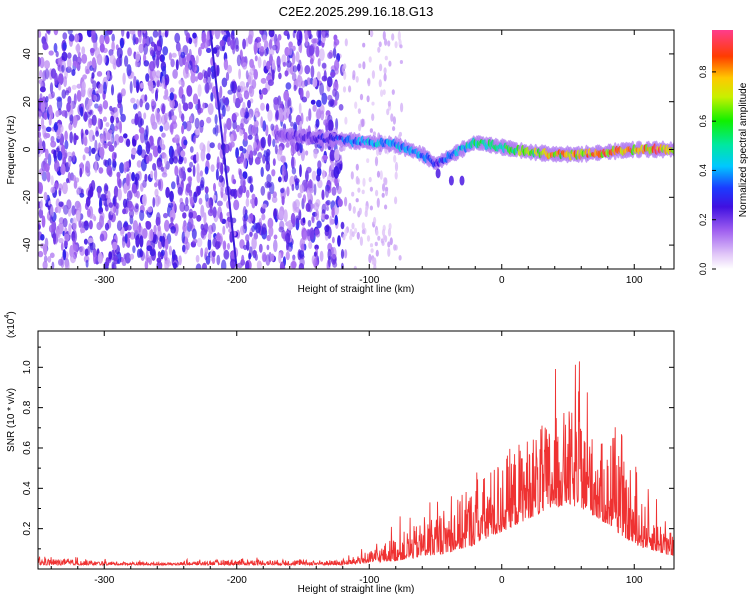 The height and width of the screenshot is (600, 750). Describe the element at coordinates (369, 280) in the screenshot. I see `x-tick-label: -100` at that location.